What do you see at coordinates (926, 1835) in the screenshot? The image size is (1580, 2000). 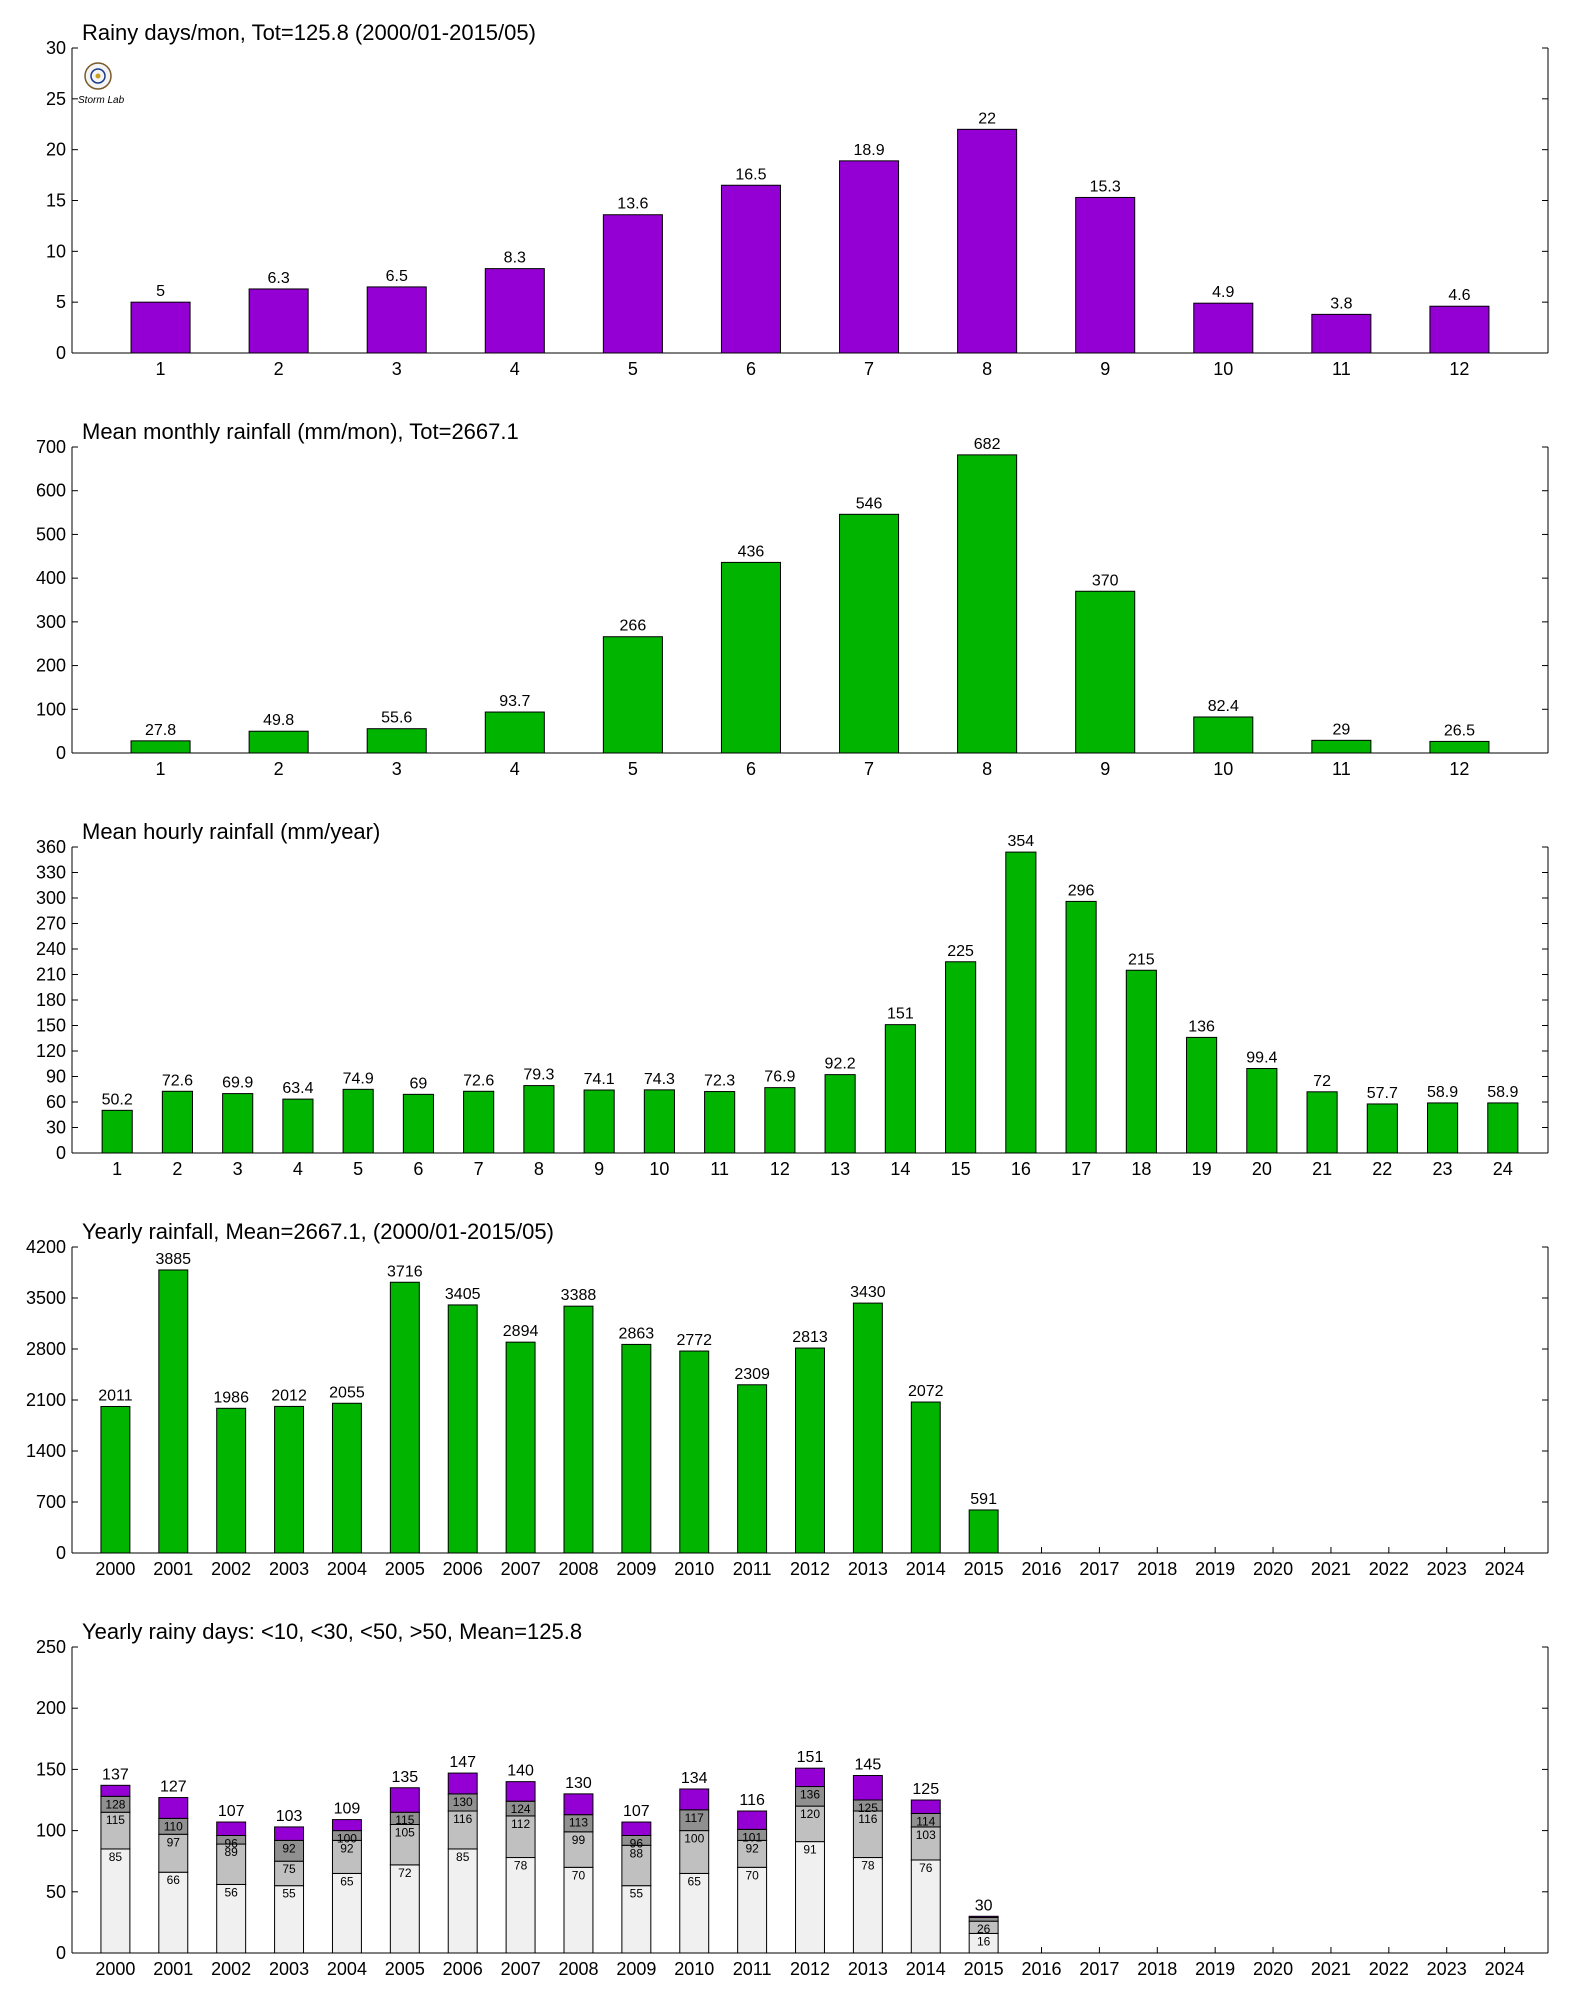 I see `stack-segment-label: 103` at bounding box center [926, 1835].